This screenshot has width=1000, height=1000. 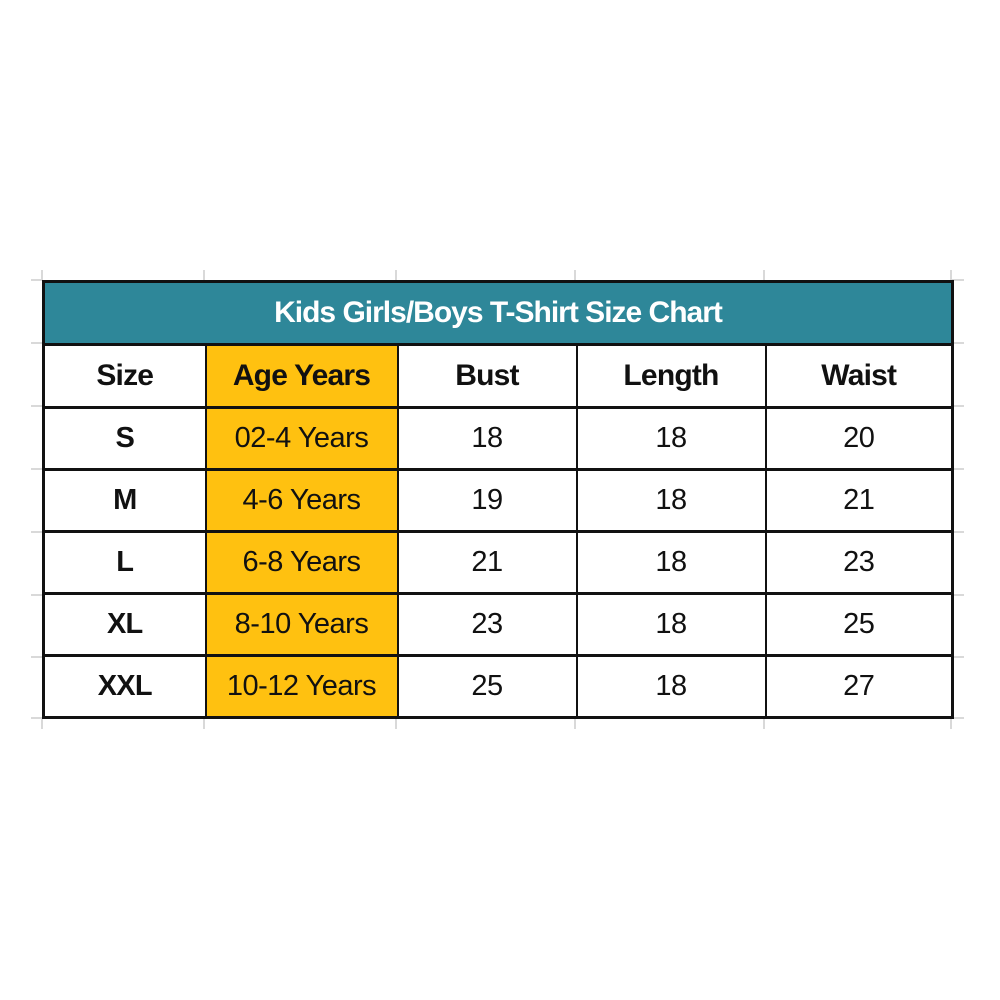 What do you see at coordinates (124, 500) in the screenshot?
I see `size-cell: M` at bounding box center [124, 500].